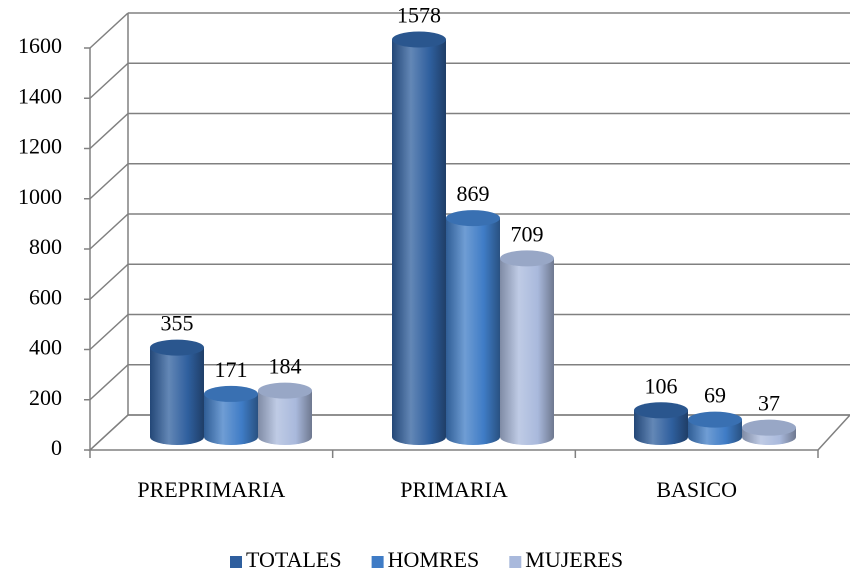 The height and width of the screenshot is (576, 850). What do you see at coordinates (40, 45) in the screenshot?
I see `y-tick-label: 1600` at bounding box center [40, 45].